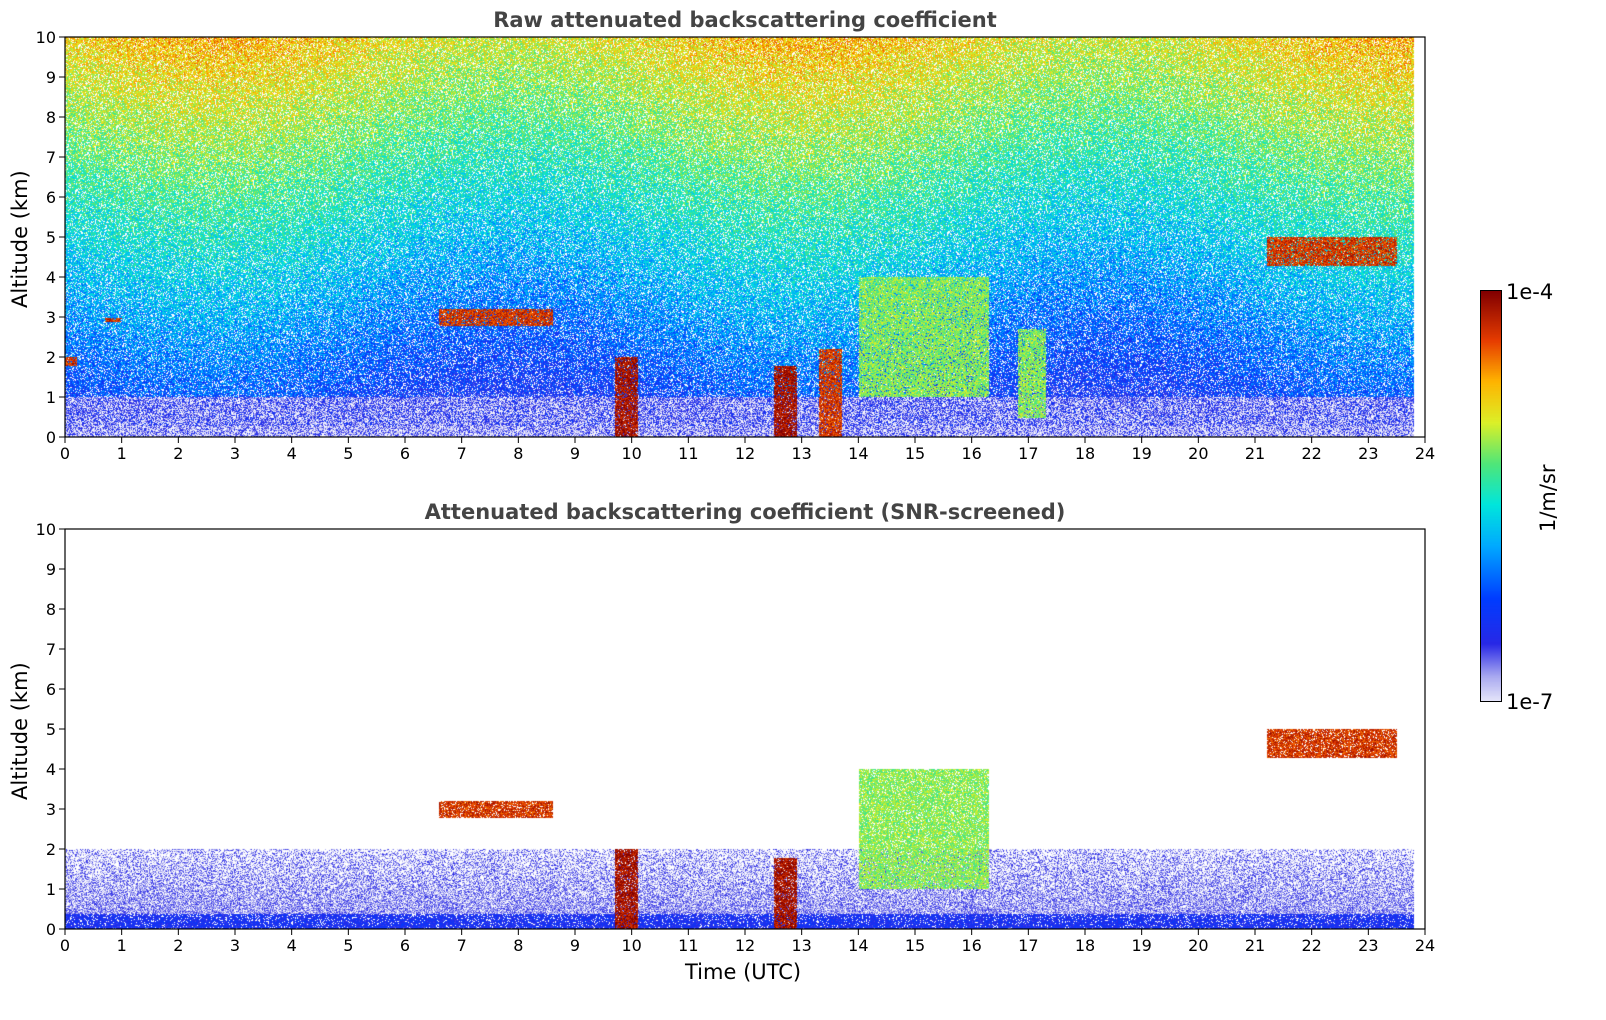 Image resolution: width=1606 pixels, height=1020 pixels. Describe the element at coordinates (1530, 702) in the screenshot. I see `colorbar-min-label: 1e-7` at that location.